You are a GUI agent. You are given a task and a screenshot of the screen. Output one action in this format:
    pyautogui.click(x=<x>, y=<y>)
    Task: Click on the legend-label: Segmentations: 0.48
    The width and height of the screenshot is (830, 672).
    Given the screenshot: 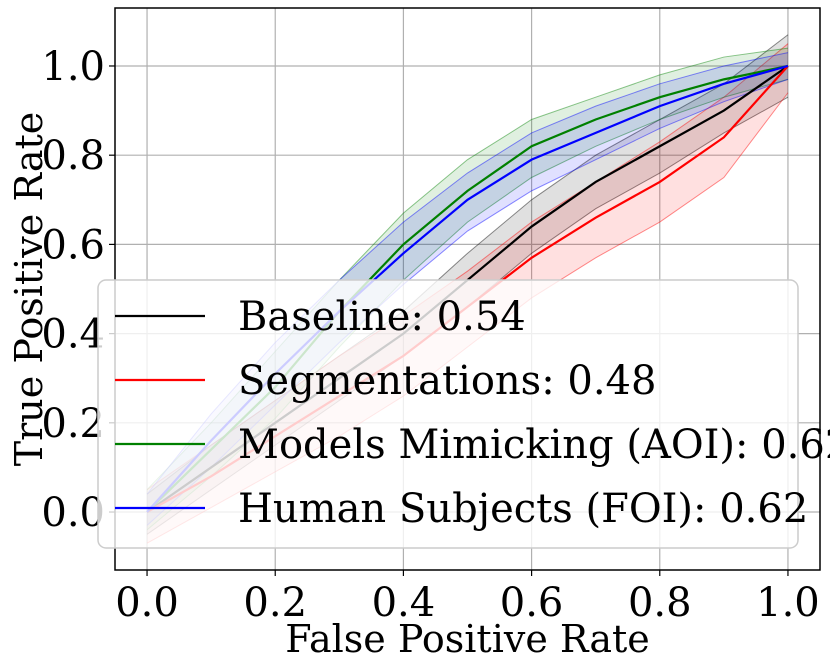 What is the action you would take?
    pyautogui.click(x=447, y=381)
    